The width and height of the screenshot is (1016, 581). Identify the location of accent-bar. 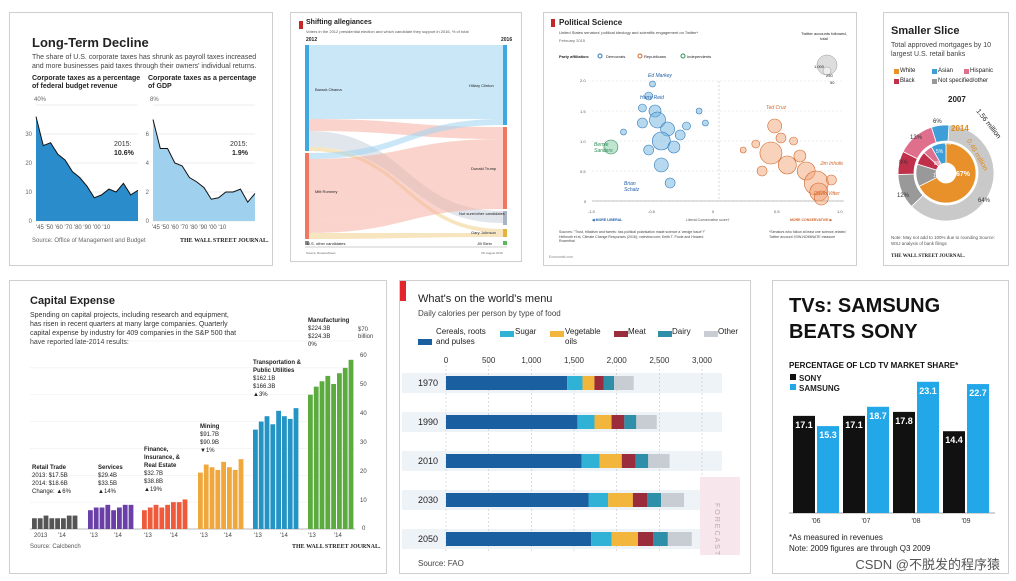
(301, 25).